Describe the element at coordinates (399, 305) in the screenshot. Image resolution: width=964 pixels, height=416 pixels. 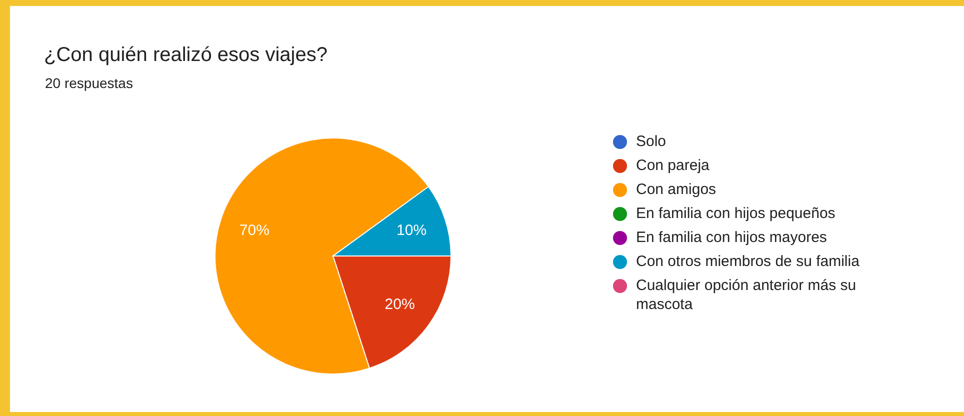
I see `data-label: 20%` at that location.